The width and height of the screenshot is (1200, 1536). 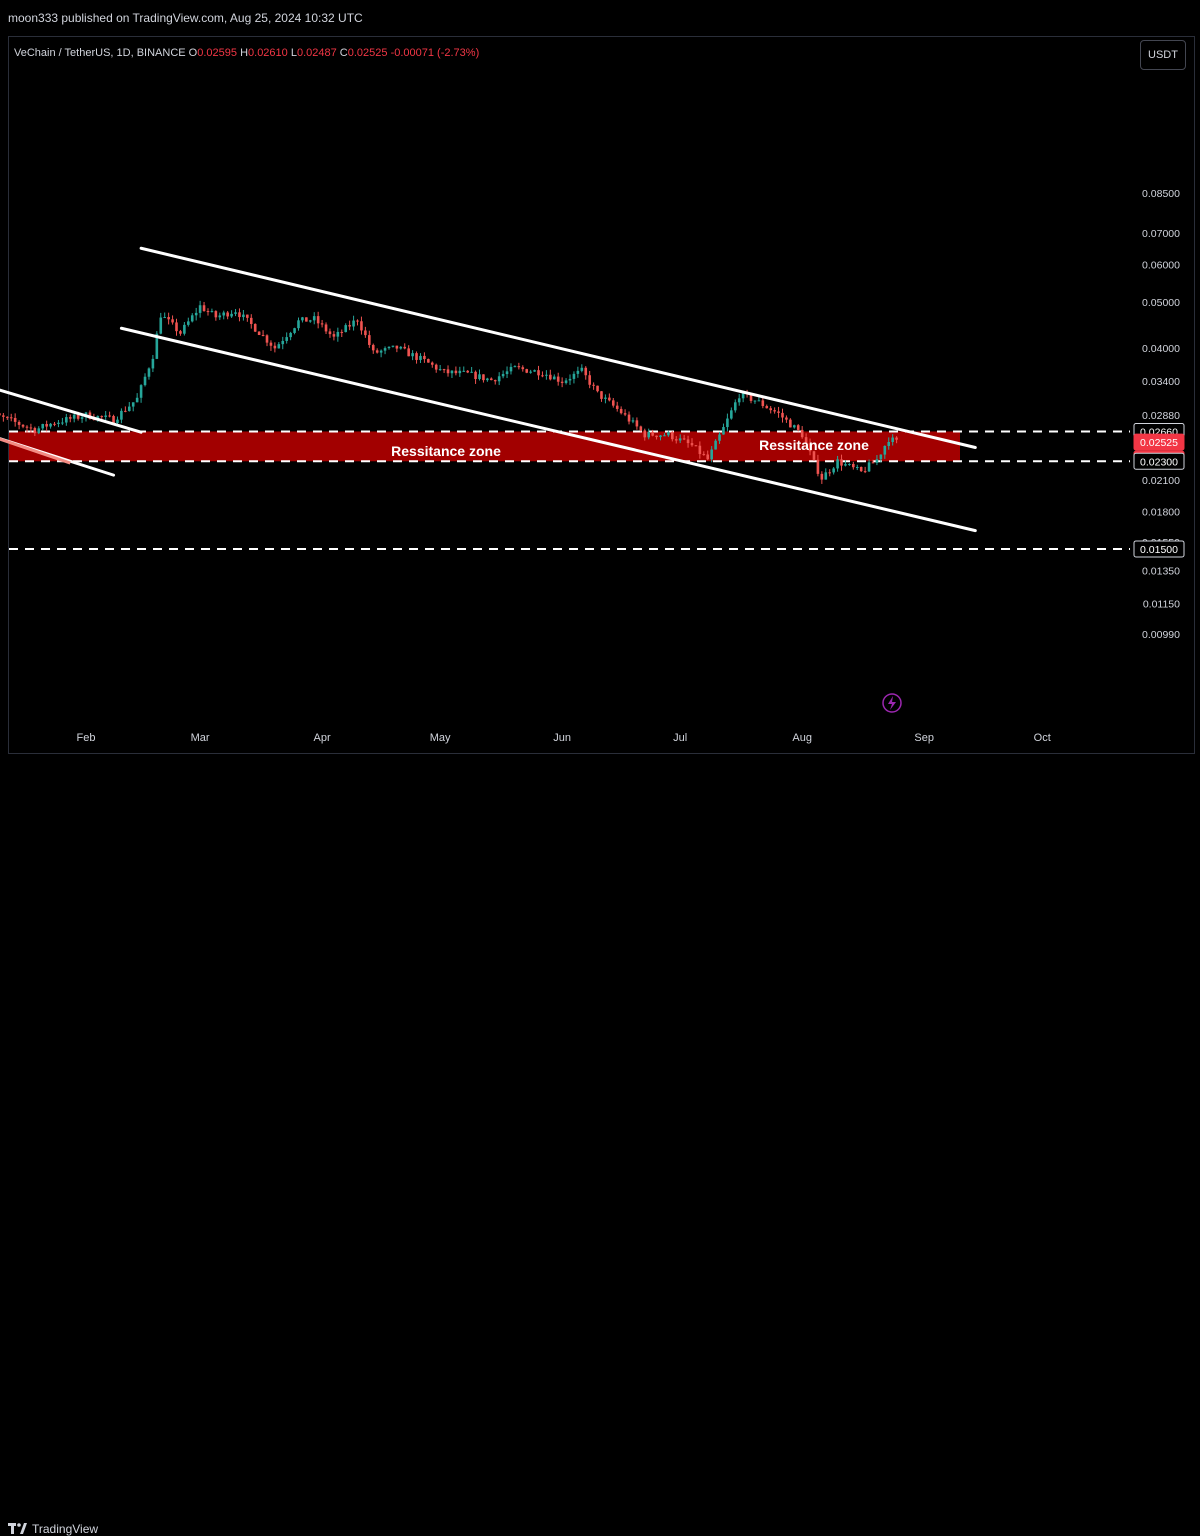 What do you see at coordinates (17, 1528) in the screenshot?
I see `tradingview-icon` at bounding box center [17, 1528].